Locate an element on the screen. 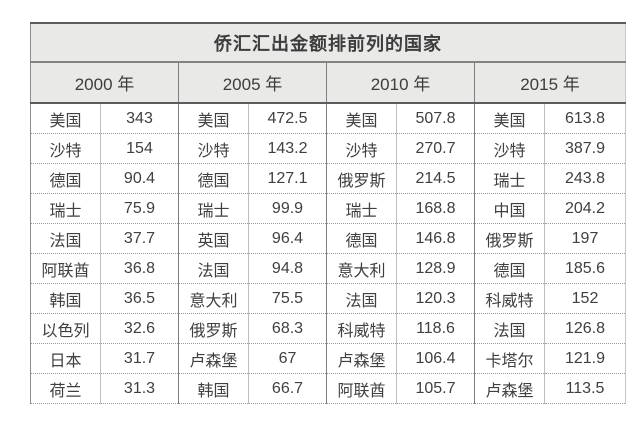 The height and width of the screenshot is (430, 640). value-cell: 472.5 is located at coordinates (287, 118).